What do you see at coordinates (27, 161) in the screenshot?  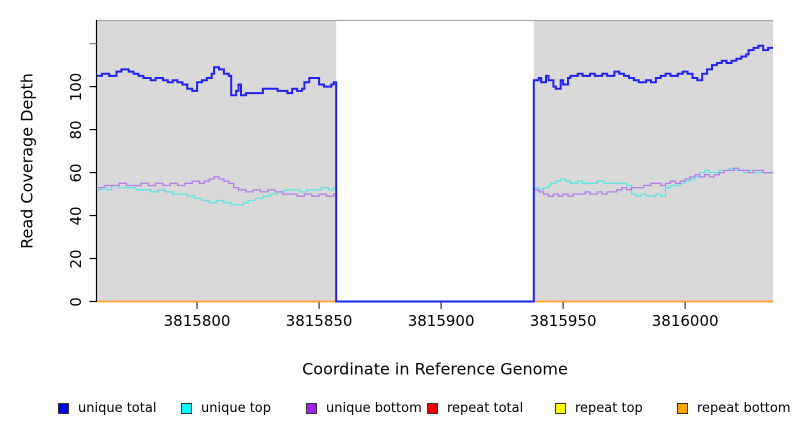 I see `y-axis-title: Read Coverage Depth` at bounding box center [27, 161].